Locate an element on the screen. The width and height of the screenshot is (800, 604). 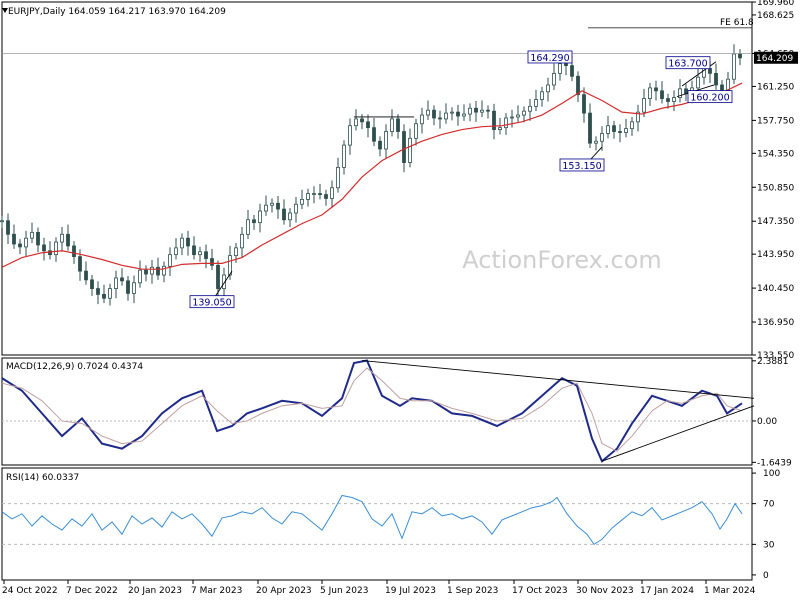
price-tick-label: 136.950 is located at coordinates (775, 323).